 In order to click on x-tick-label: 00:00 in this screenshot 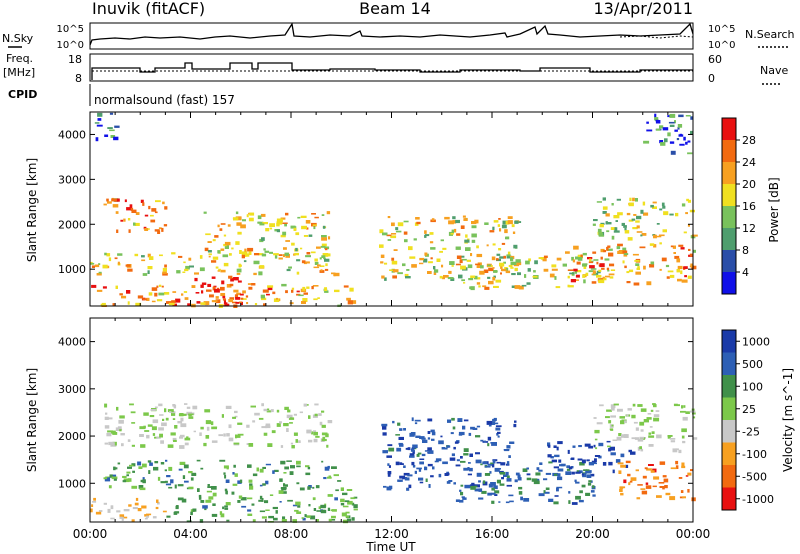, I will do `click(693, 534)`.